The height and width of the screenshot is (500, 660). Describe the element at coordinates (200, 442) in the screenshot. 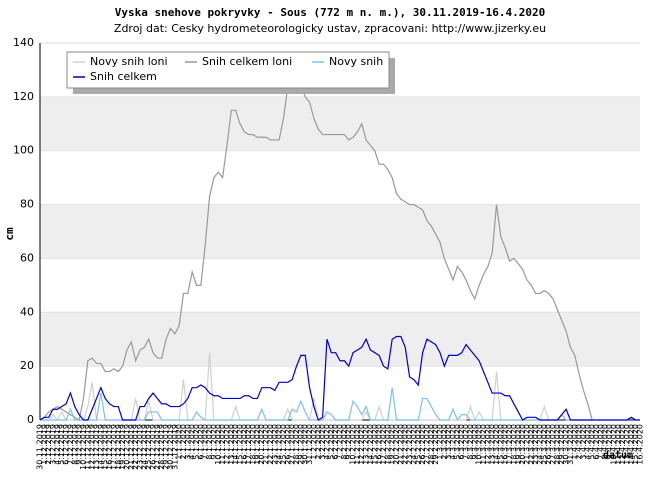

I see `x-tick-label: 6.1.2020` at that location.